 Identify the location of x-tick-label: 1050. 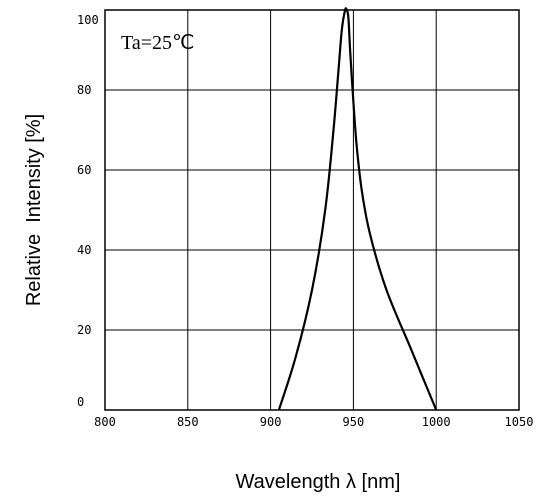
(519, 422).